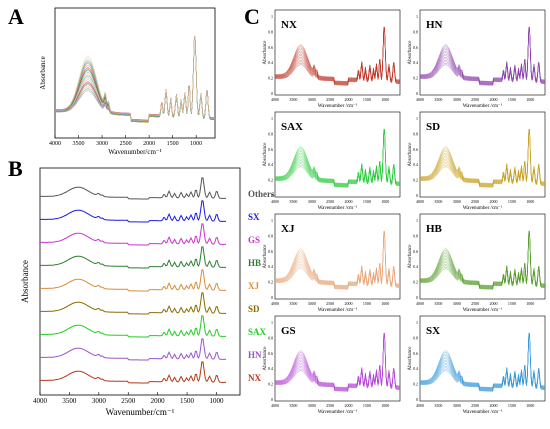 The image size is (550, 429). I want to click on a-xtick-label: 2000, so click(149, 144).